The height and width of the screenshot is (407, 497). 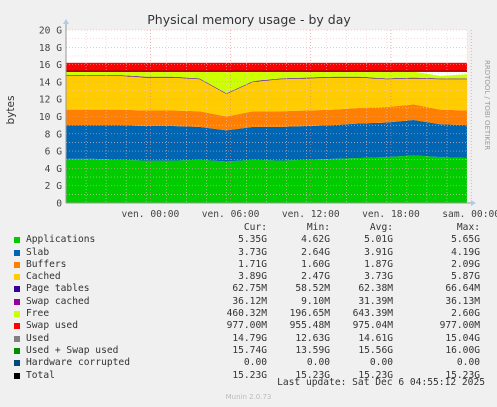 I want to click on legend-cur: 3.89G, so click(x=252, y=277).